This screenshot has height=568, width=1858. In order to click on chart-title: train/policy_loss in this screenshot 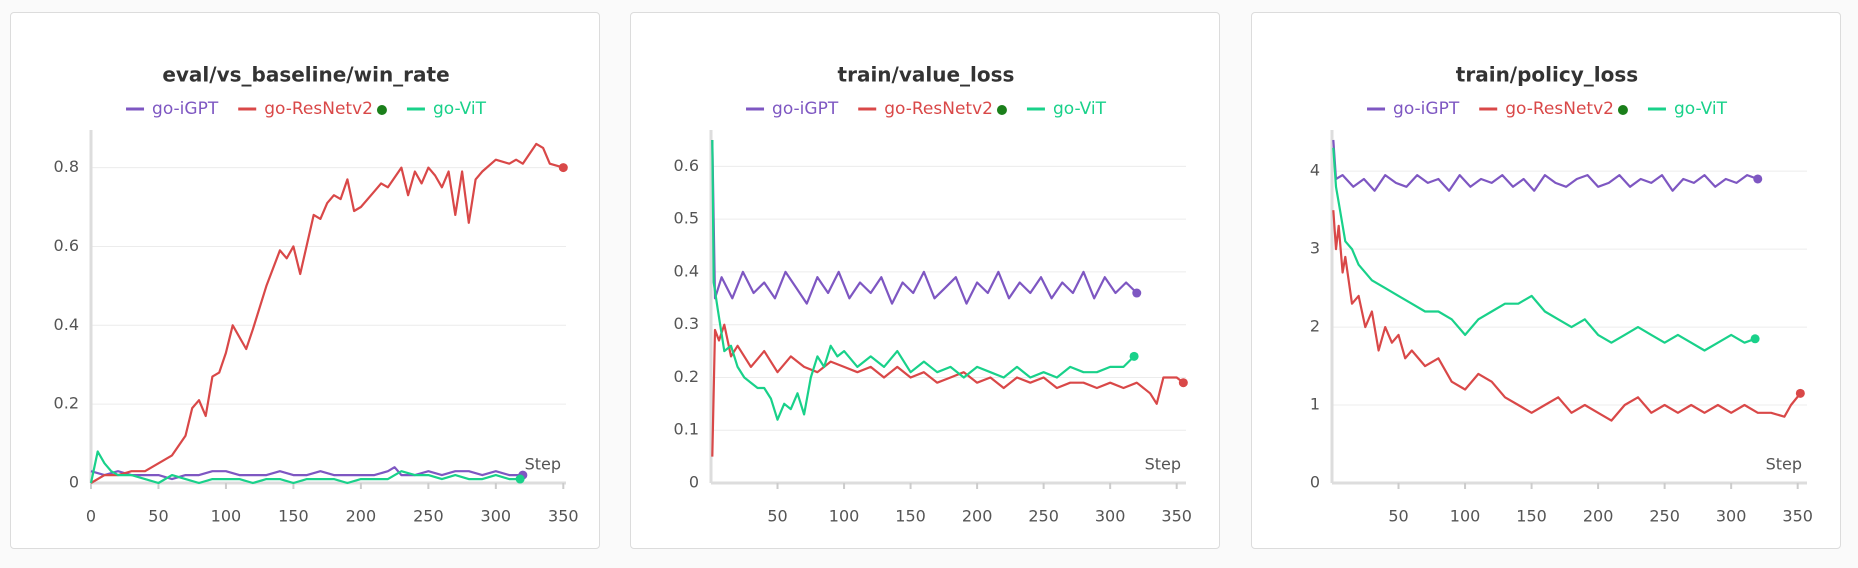, I will do `click(1547, 75)`.